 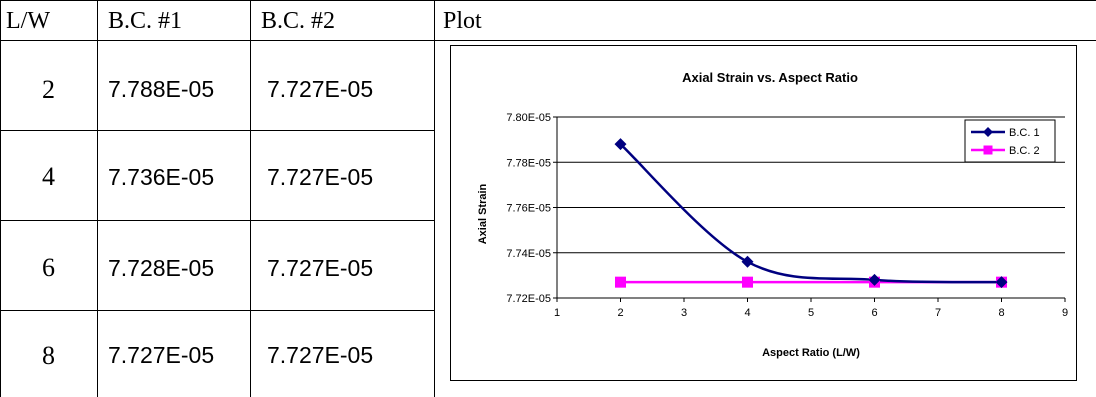 What do you see at coordinates (811, 353) in the screenshot?
I see `x-axis-label: Aspect Ratio (L/W)` at bounding box center [811, 353].